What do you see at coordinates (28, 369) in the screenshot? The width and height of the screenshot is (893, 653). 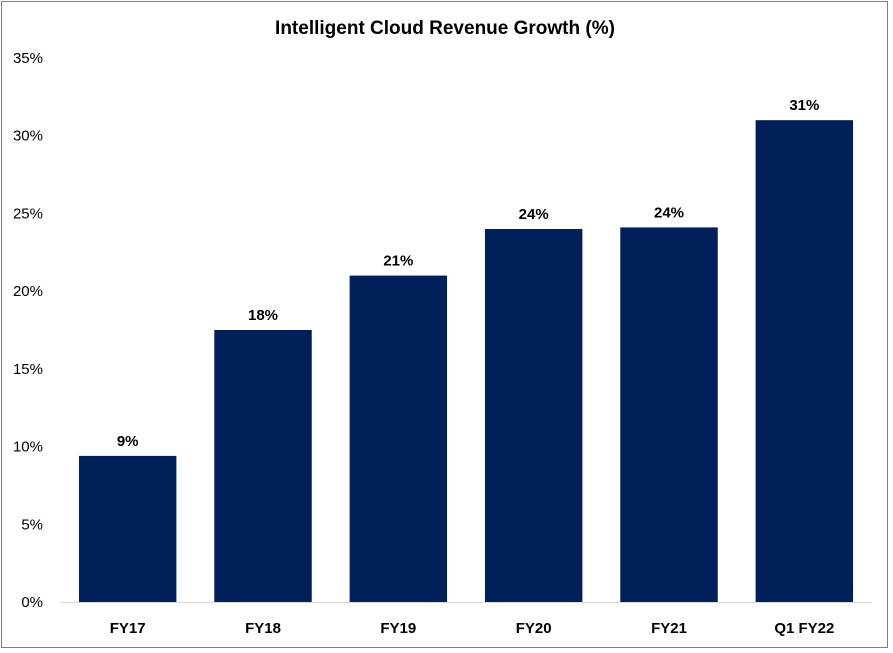 I see `y-tick-label: 15%` at bounding box center [28, 369].